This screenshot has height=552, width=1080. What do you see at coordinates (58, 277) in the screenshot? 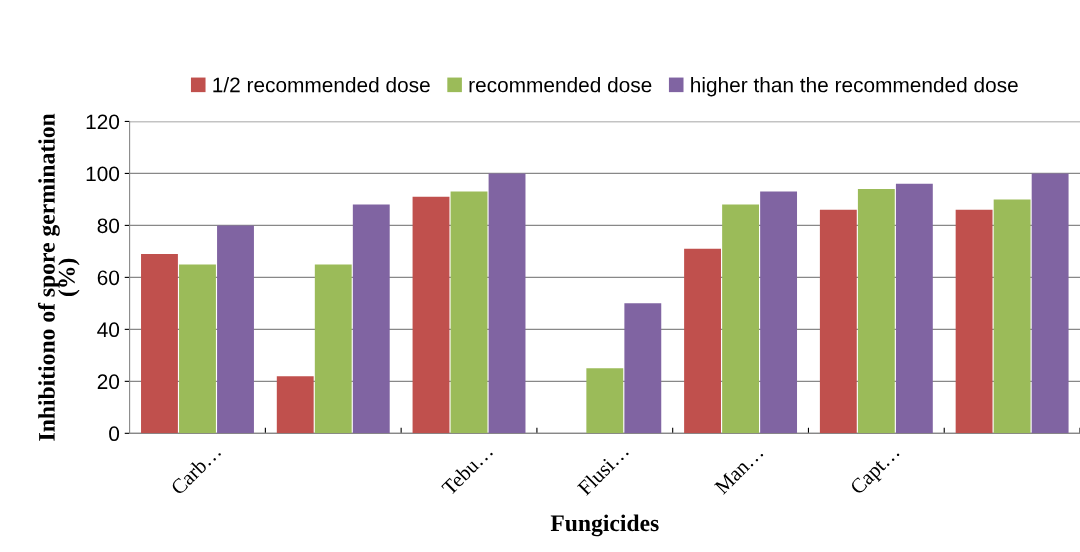
I see `y-axis-title: Inhibitiono of spore germination (%)` at bounding box center [58, 277].